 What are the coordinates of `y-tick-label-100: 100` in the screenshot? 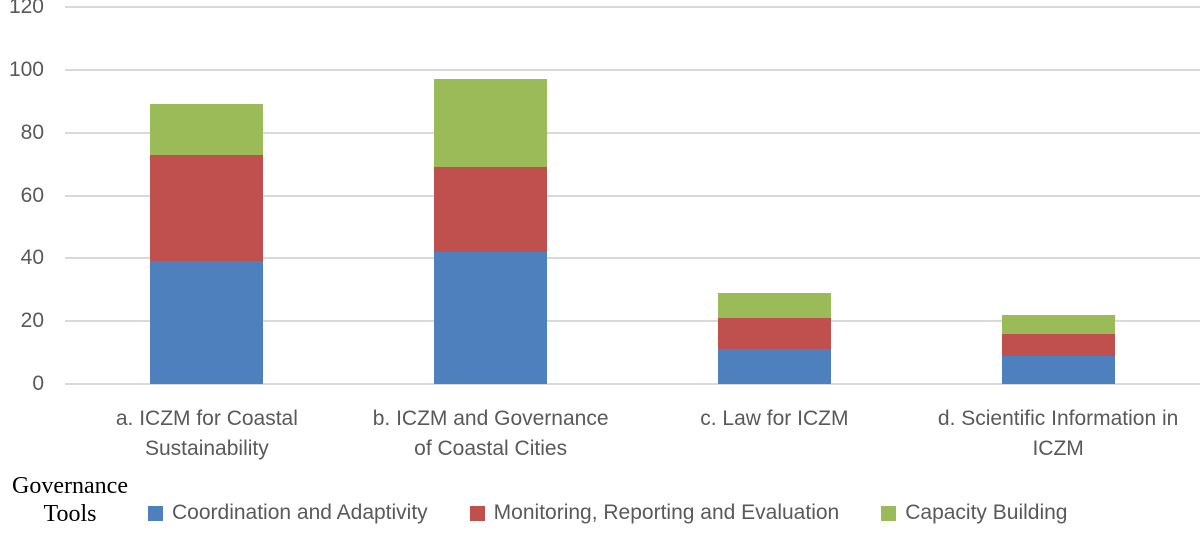 It's located at (26, 69).